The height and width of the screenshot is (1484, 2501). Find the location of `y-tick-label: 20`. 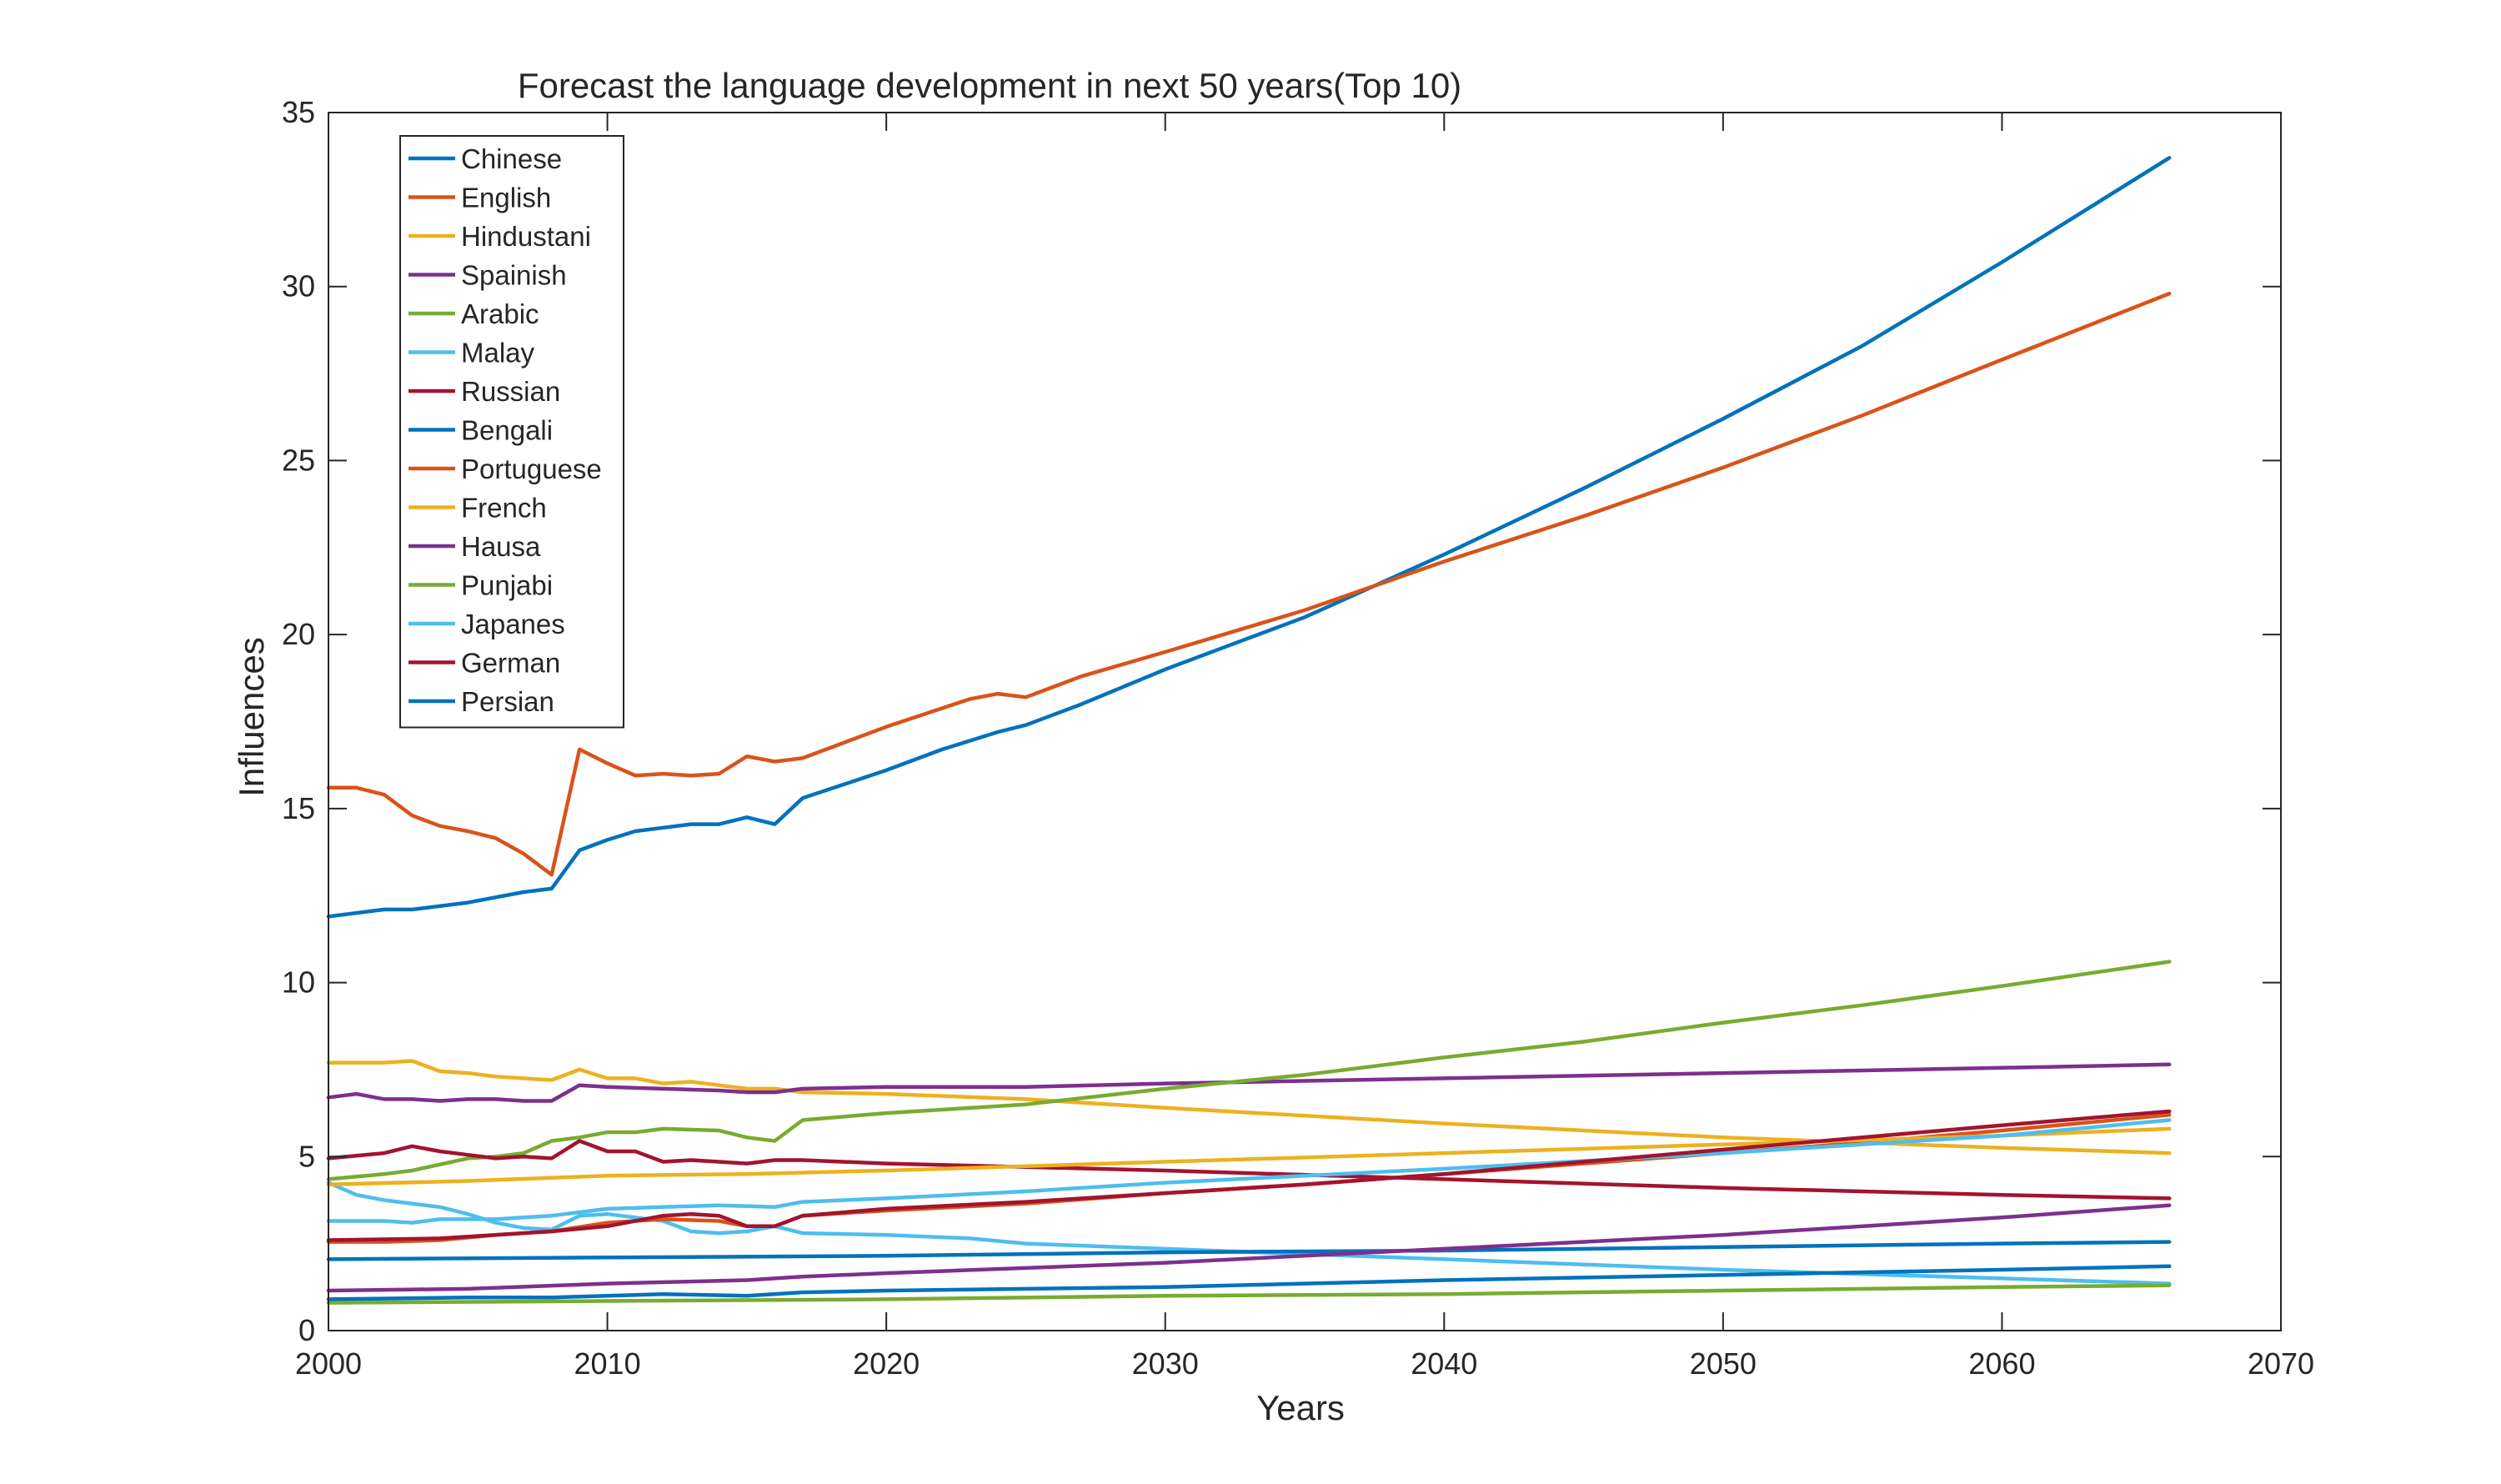

y-tick-label: 20 is located at coordinates (298, 634).